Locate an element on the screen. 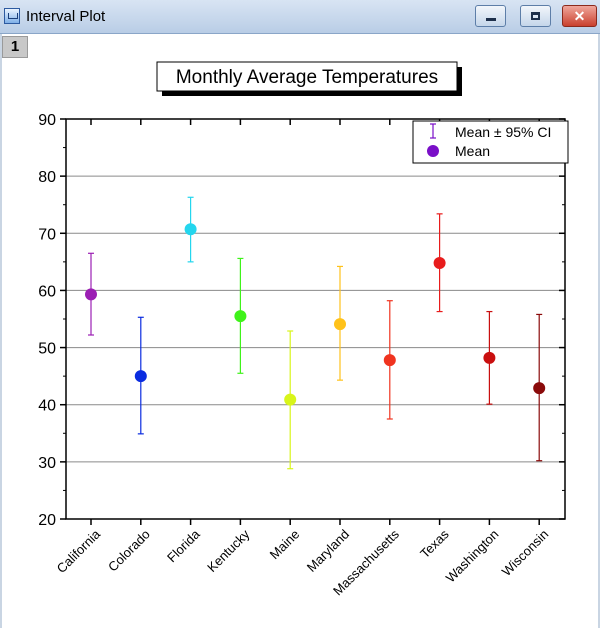 The image size is (600, 628). close-button: ✕ is located at coordinates (579, 16).